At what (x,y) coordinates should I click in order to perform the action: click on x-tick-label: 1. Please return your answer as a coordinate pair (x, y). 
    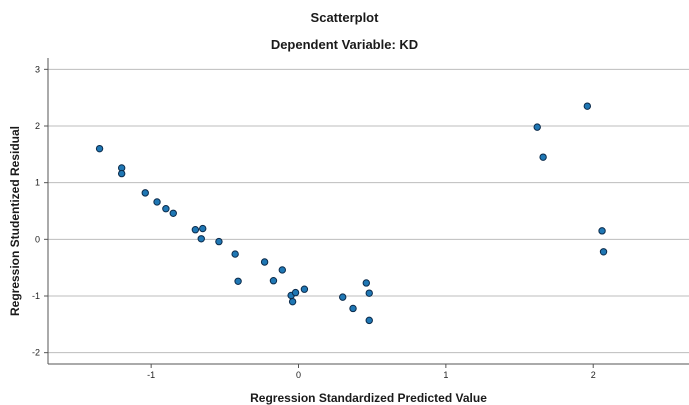
    Looking at the image, I should click on (445, 375).